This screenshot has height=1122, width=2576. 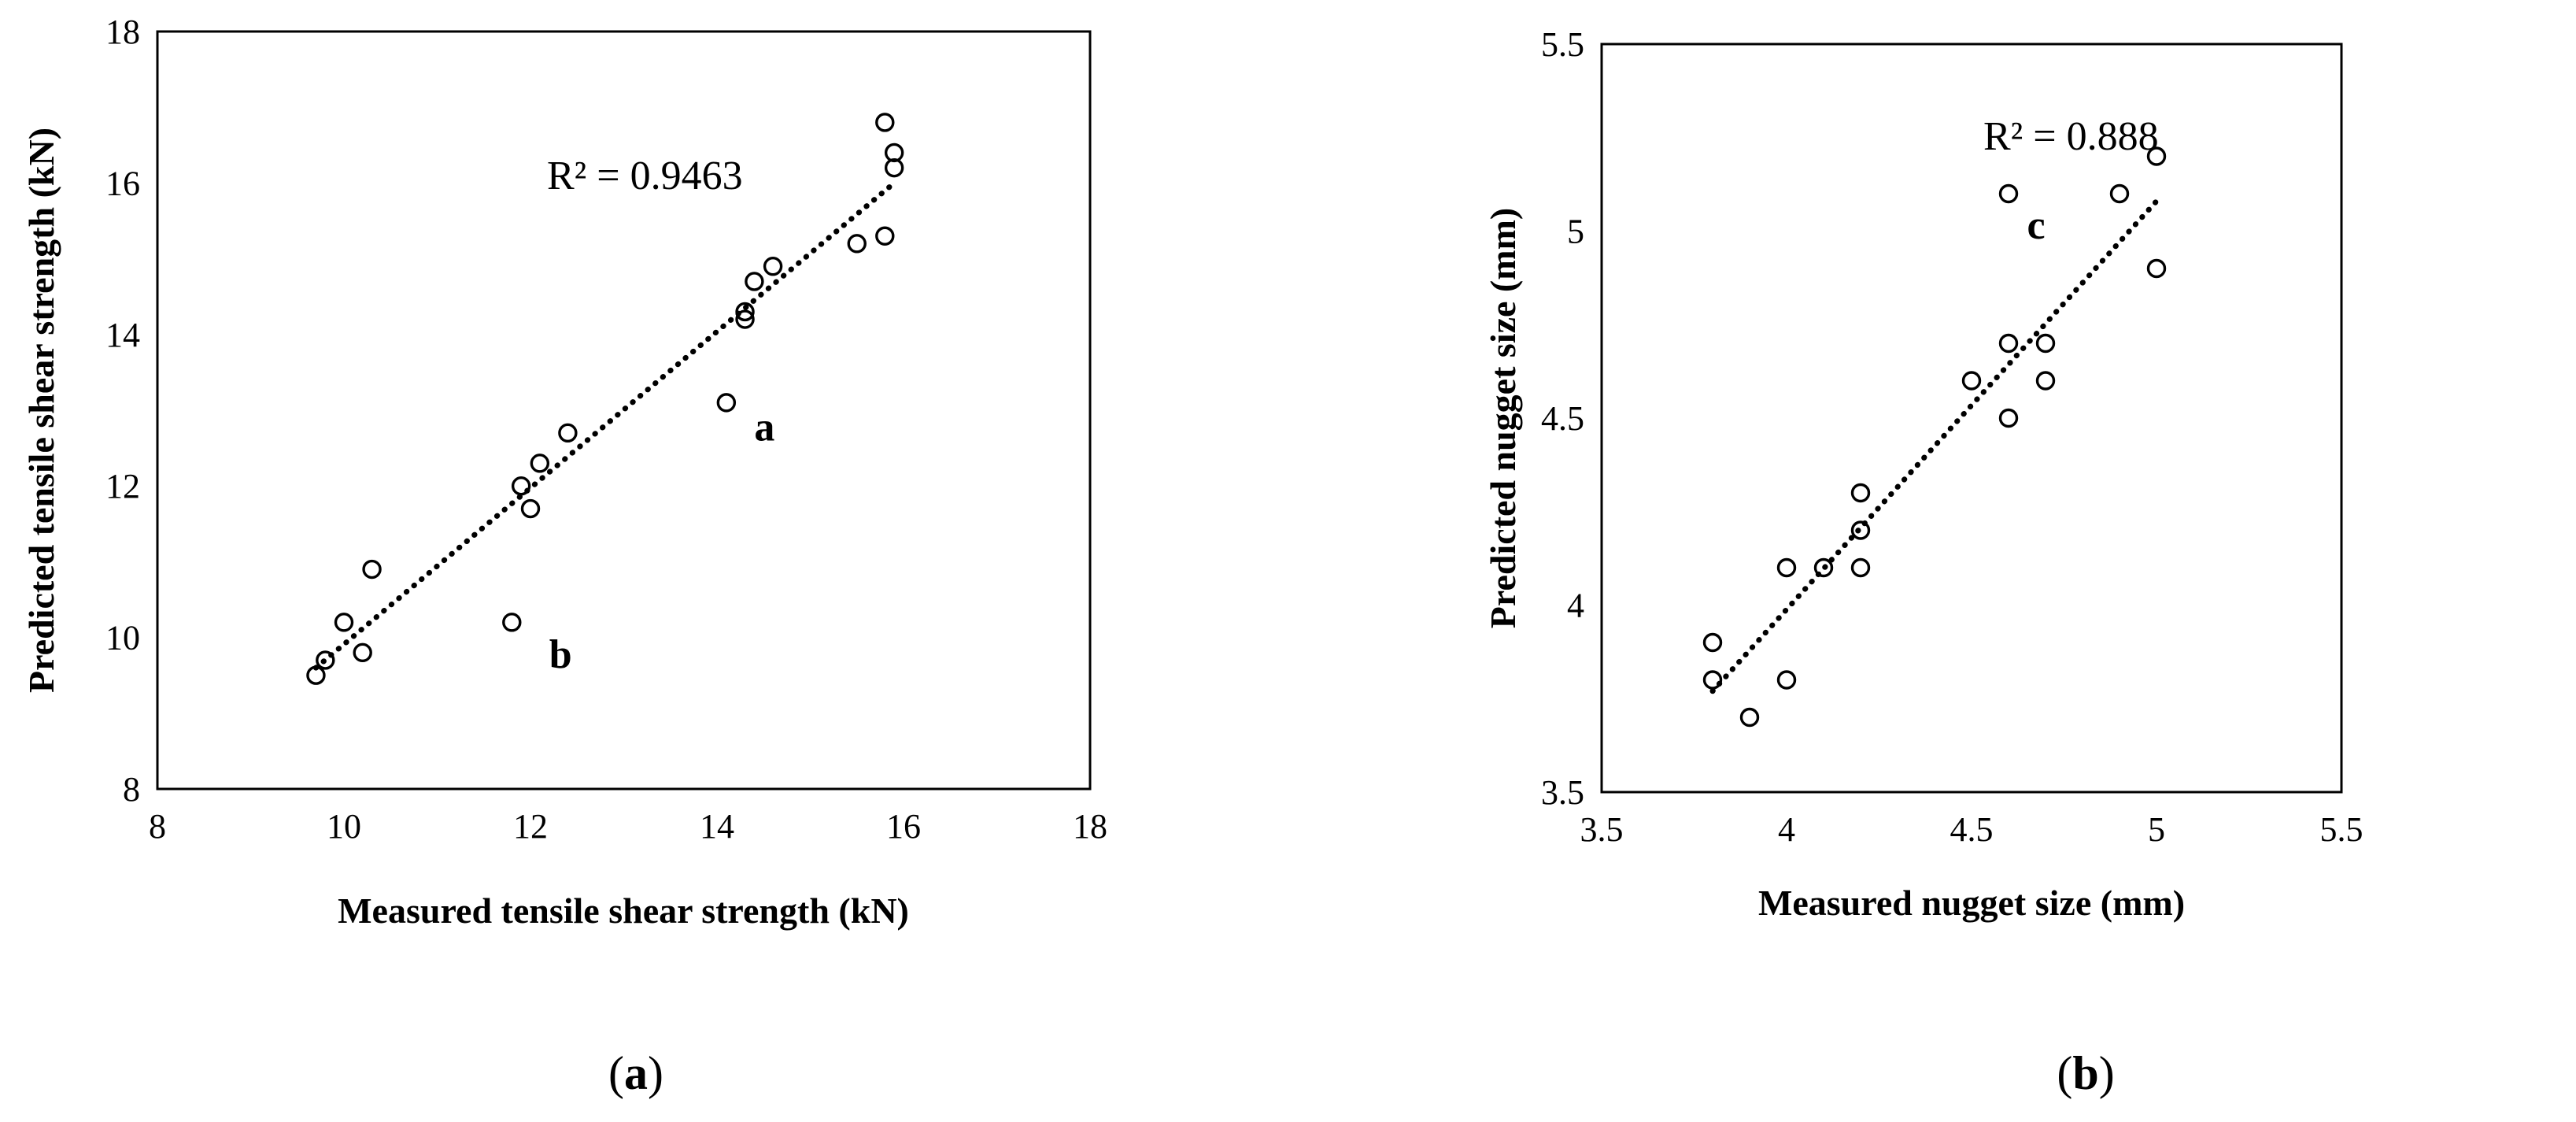 I want to click on caption-b-letter: b, so click(x=2085, y=1073).